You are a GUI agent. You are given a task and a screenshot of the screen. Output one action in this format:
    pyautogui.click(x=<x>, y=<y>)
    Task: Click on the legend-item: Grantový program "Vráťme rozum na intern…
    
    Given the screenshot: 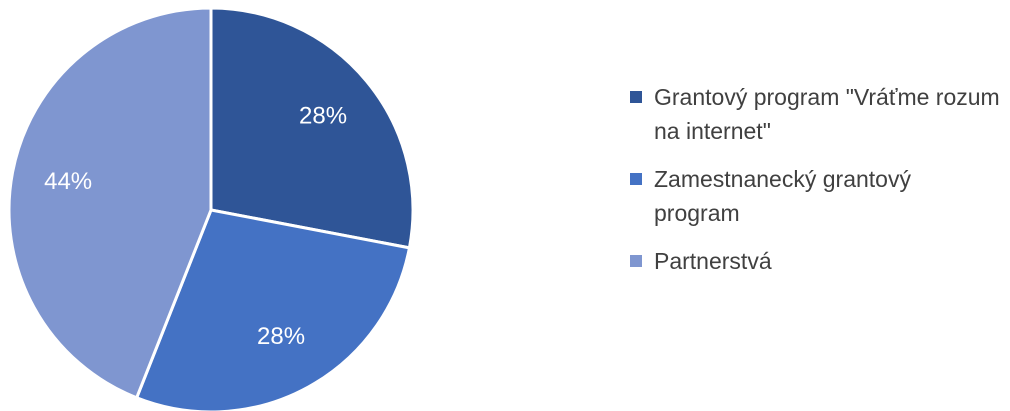 What is the action you would take?
    pyautogui.click(x=815, y=114)
    